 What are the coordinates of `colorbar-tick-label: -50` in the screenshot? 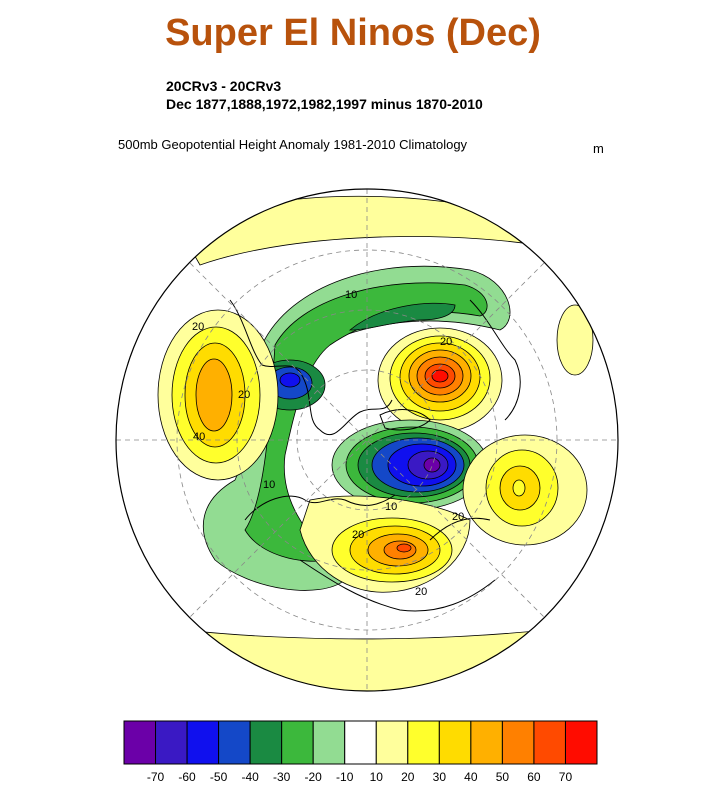 It's located at (218, 777).